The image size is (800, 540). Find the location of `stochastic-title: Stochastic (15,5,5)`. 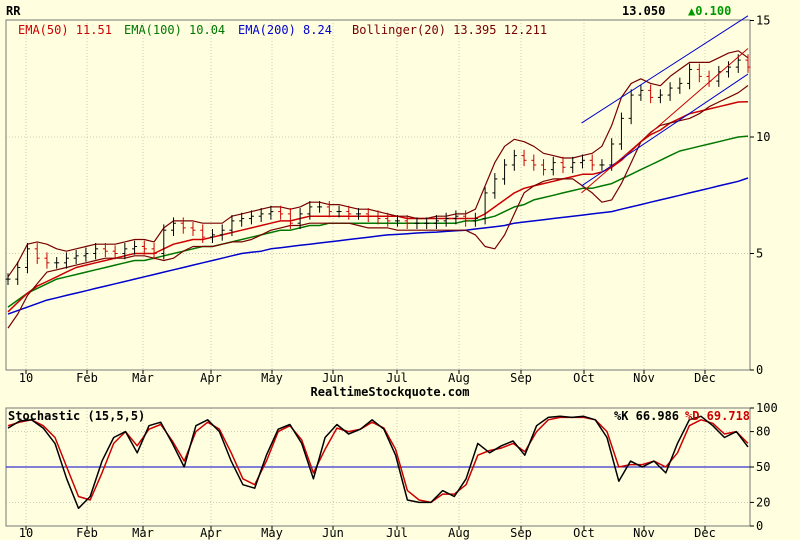

stochastic-title: Stochastic (15,5,5) is located at coordinates (76, 416).